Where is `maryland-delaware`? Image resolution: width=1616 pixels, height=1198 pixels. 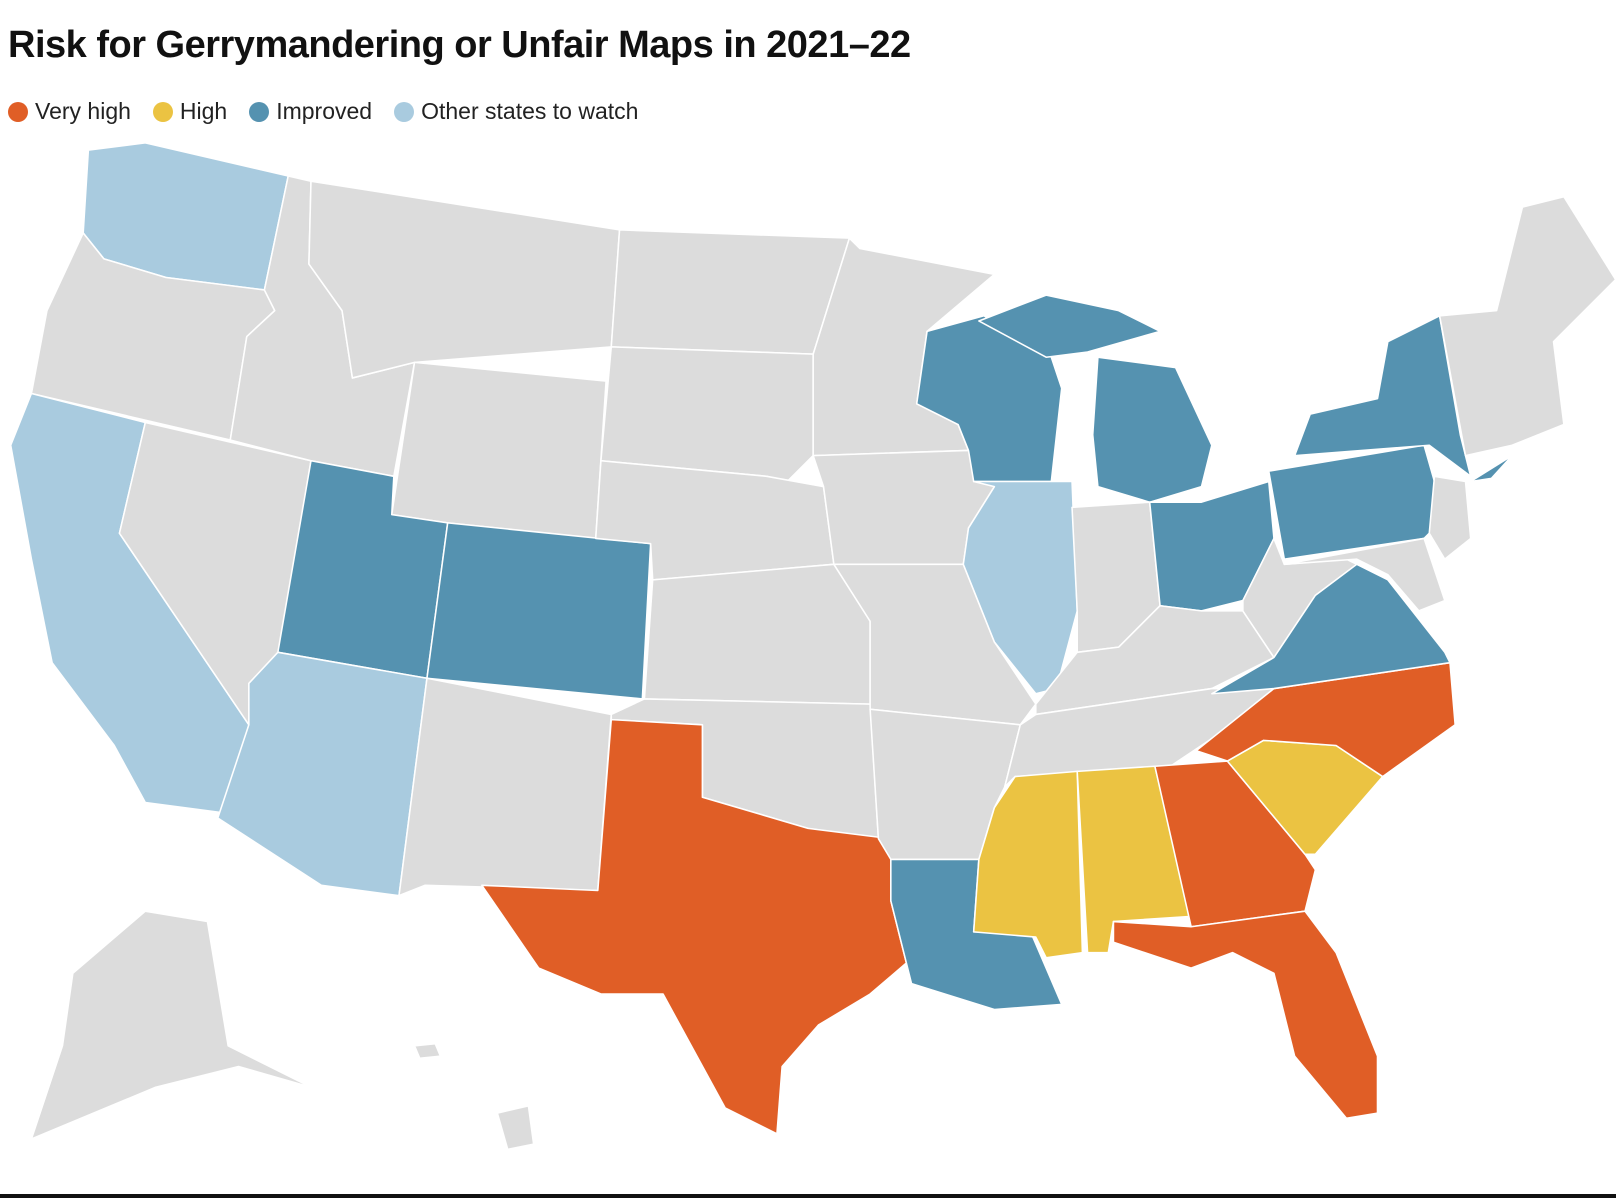
maryland-delaware is located at coordinates (1364, 574).